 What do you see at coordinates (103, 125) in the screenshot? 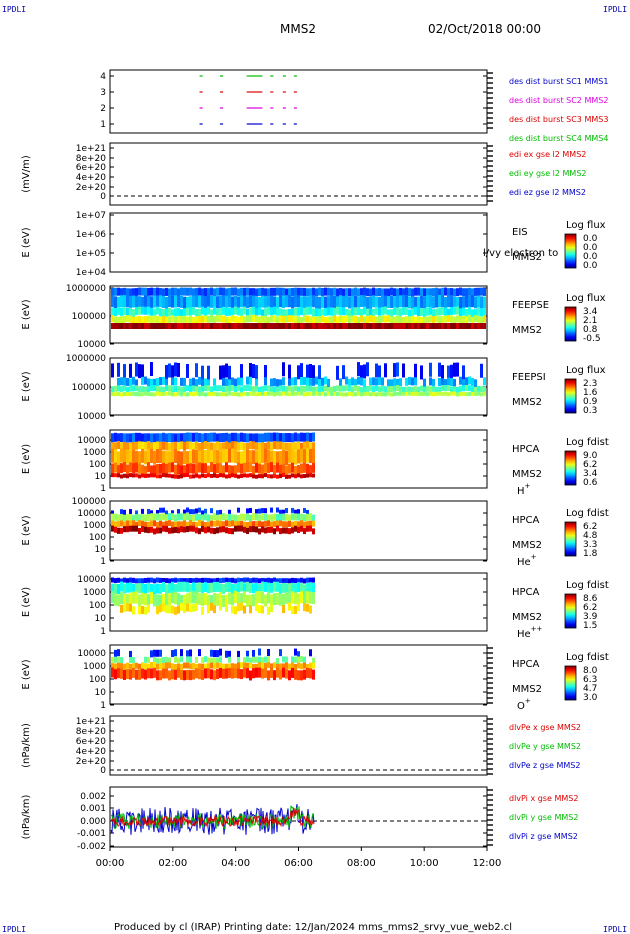
I see `p1-ytick-label: 1` at bounding box center [103, 125].